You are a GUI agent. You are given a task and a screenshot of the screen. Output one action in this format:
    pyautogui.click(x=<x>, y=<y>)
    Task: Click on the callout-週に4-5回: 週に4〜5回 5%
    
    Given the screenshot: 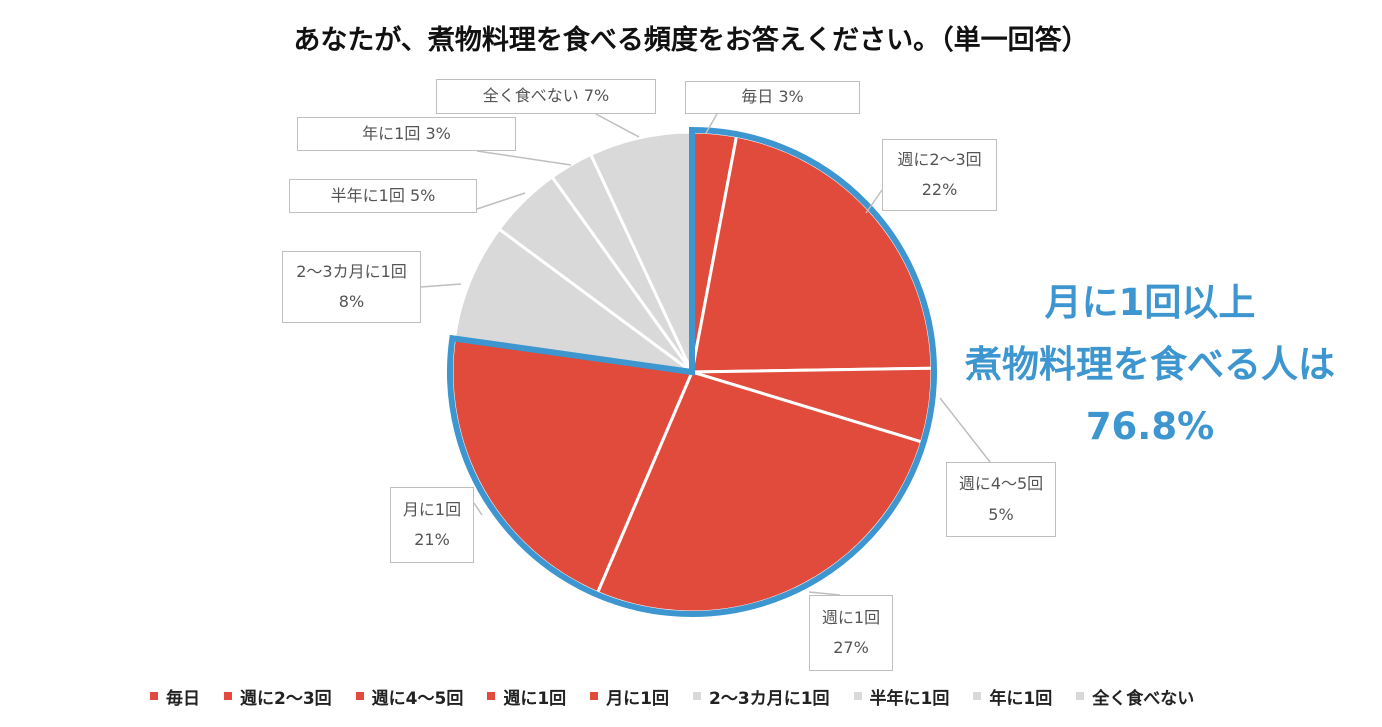 What is the action you would take?
    pyautogui.click(x=1001, y=499)
    